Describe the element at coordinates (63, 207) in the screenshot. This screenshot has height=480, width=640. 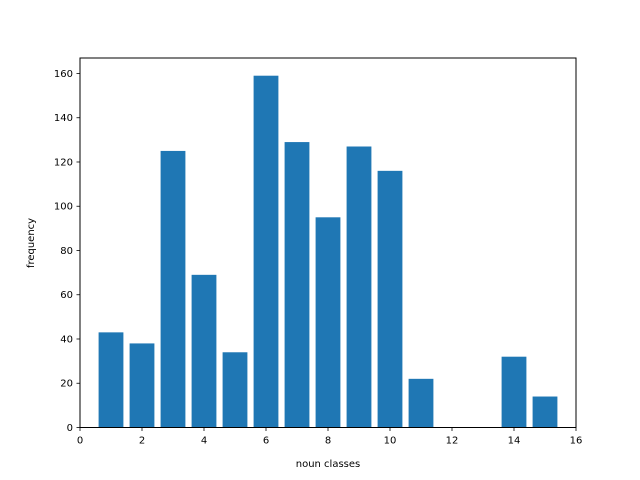
I see `y-tick-label: 100` at that location.